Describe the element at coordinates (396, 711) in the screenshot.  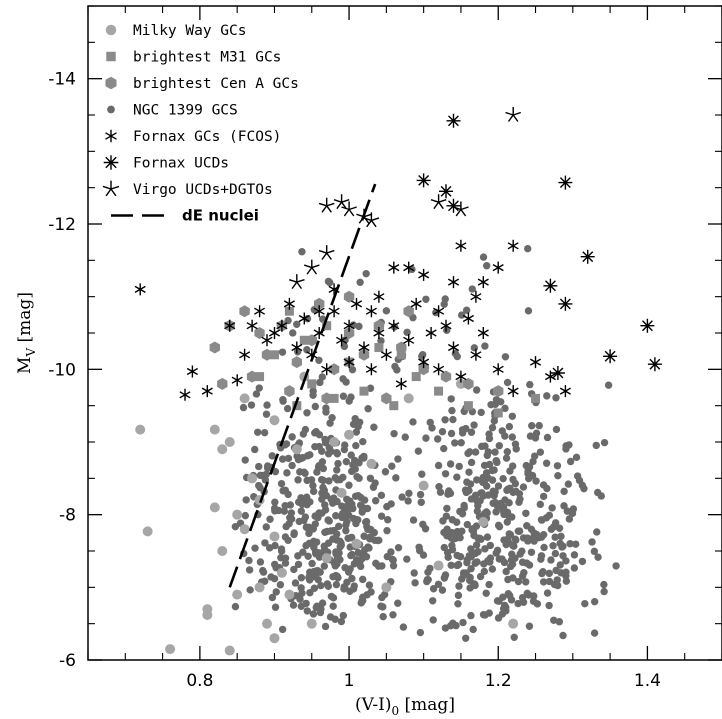
I see `x-axis-title-subscript: 0` at that location.